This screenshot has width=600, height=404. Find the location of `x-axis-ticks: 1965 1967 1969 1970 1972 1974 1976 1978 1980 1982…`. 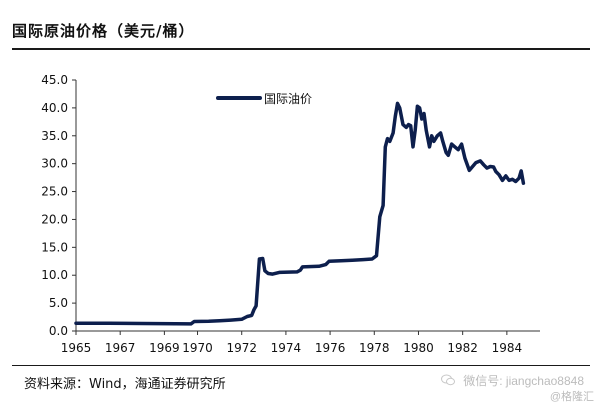

x-axis-ticks: 1965 1967 1969 1970 1972 1974 1976 1978 1980 1982… is located at coordinates (291, 343).